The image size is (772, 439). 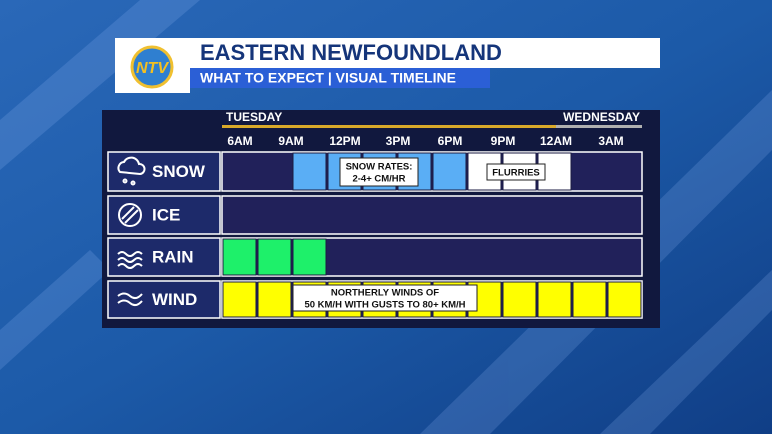 I want to click on subtitle-box, so click(x=340, y=78).